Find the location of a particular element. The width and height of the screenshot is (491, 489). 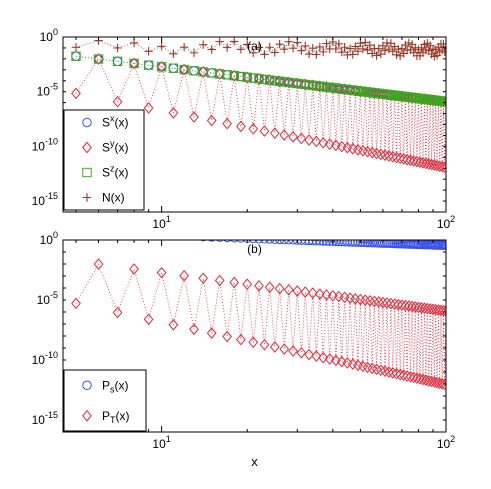

legend-marker-N is located at coordinates (87, 197).